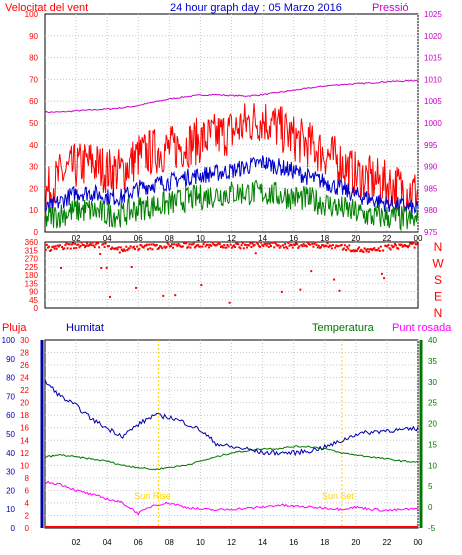 The image size is (462, 555). Describe the element at coordinates (355, 238) in the screenshot. I see `top-x-tick-label: 20` at that location.